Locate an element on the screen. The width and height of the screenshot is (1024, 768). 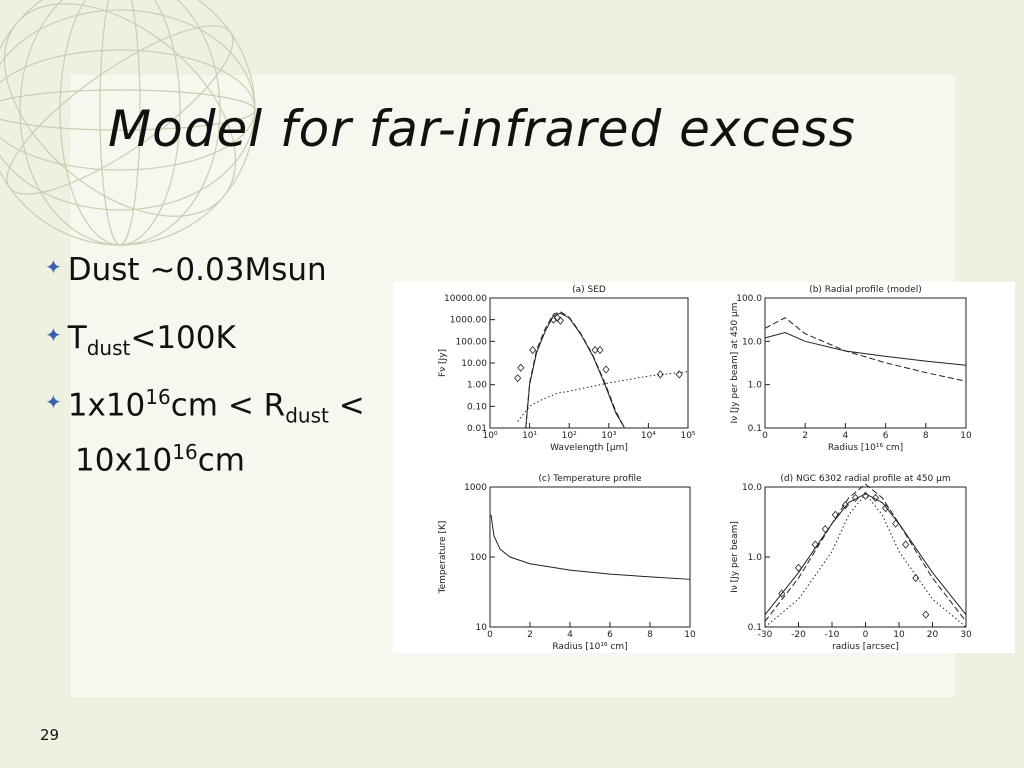
bullet-text: <100K is located at coordinates (183, 338).